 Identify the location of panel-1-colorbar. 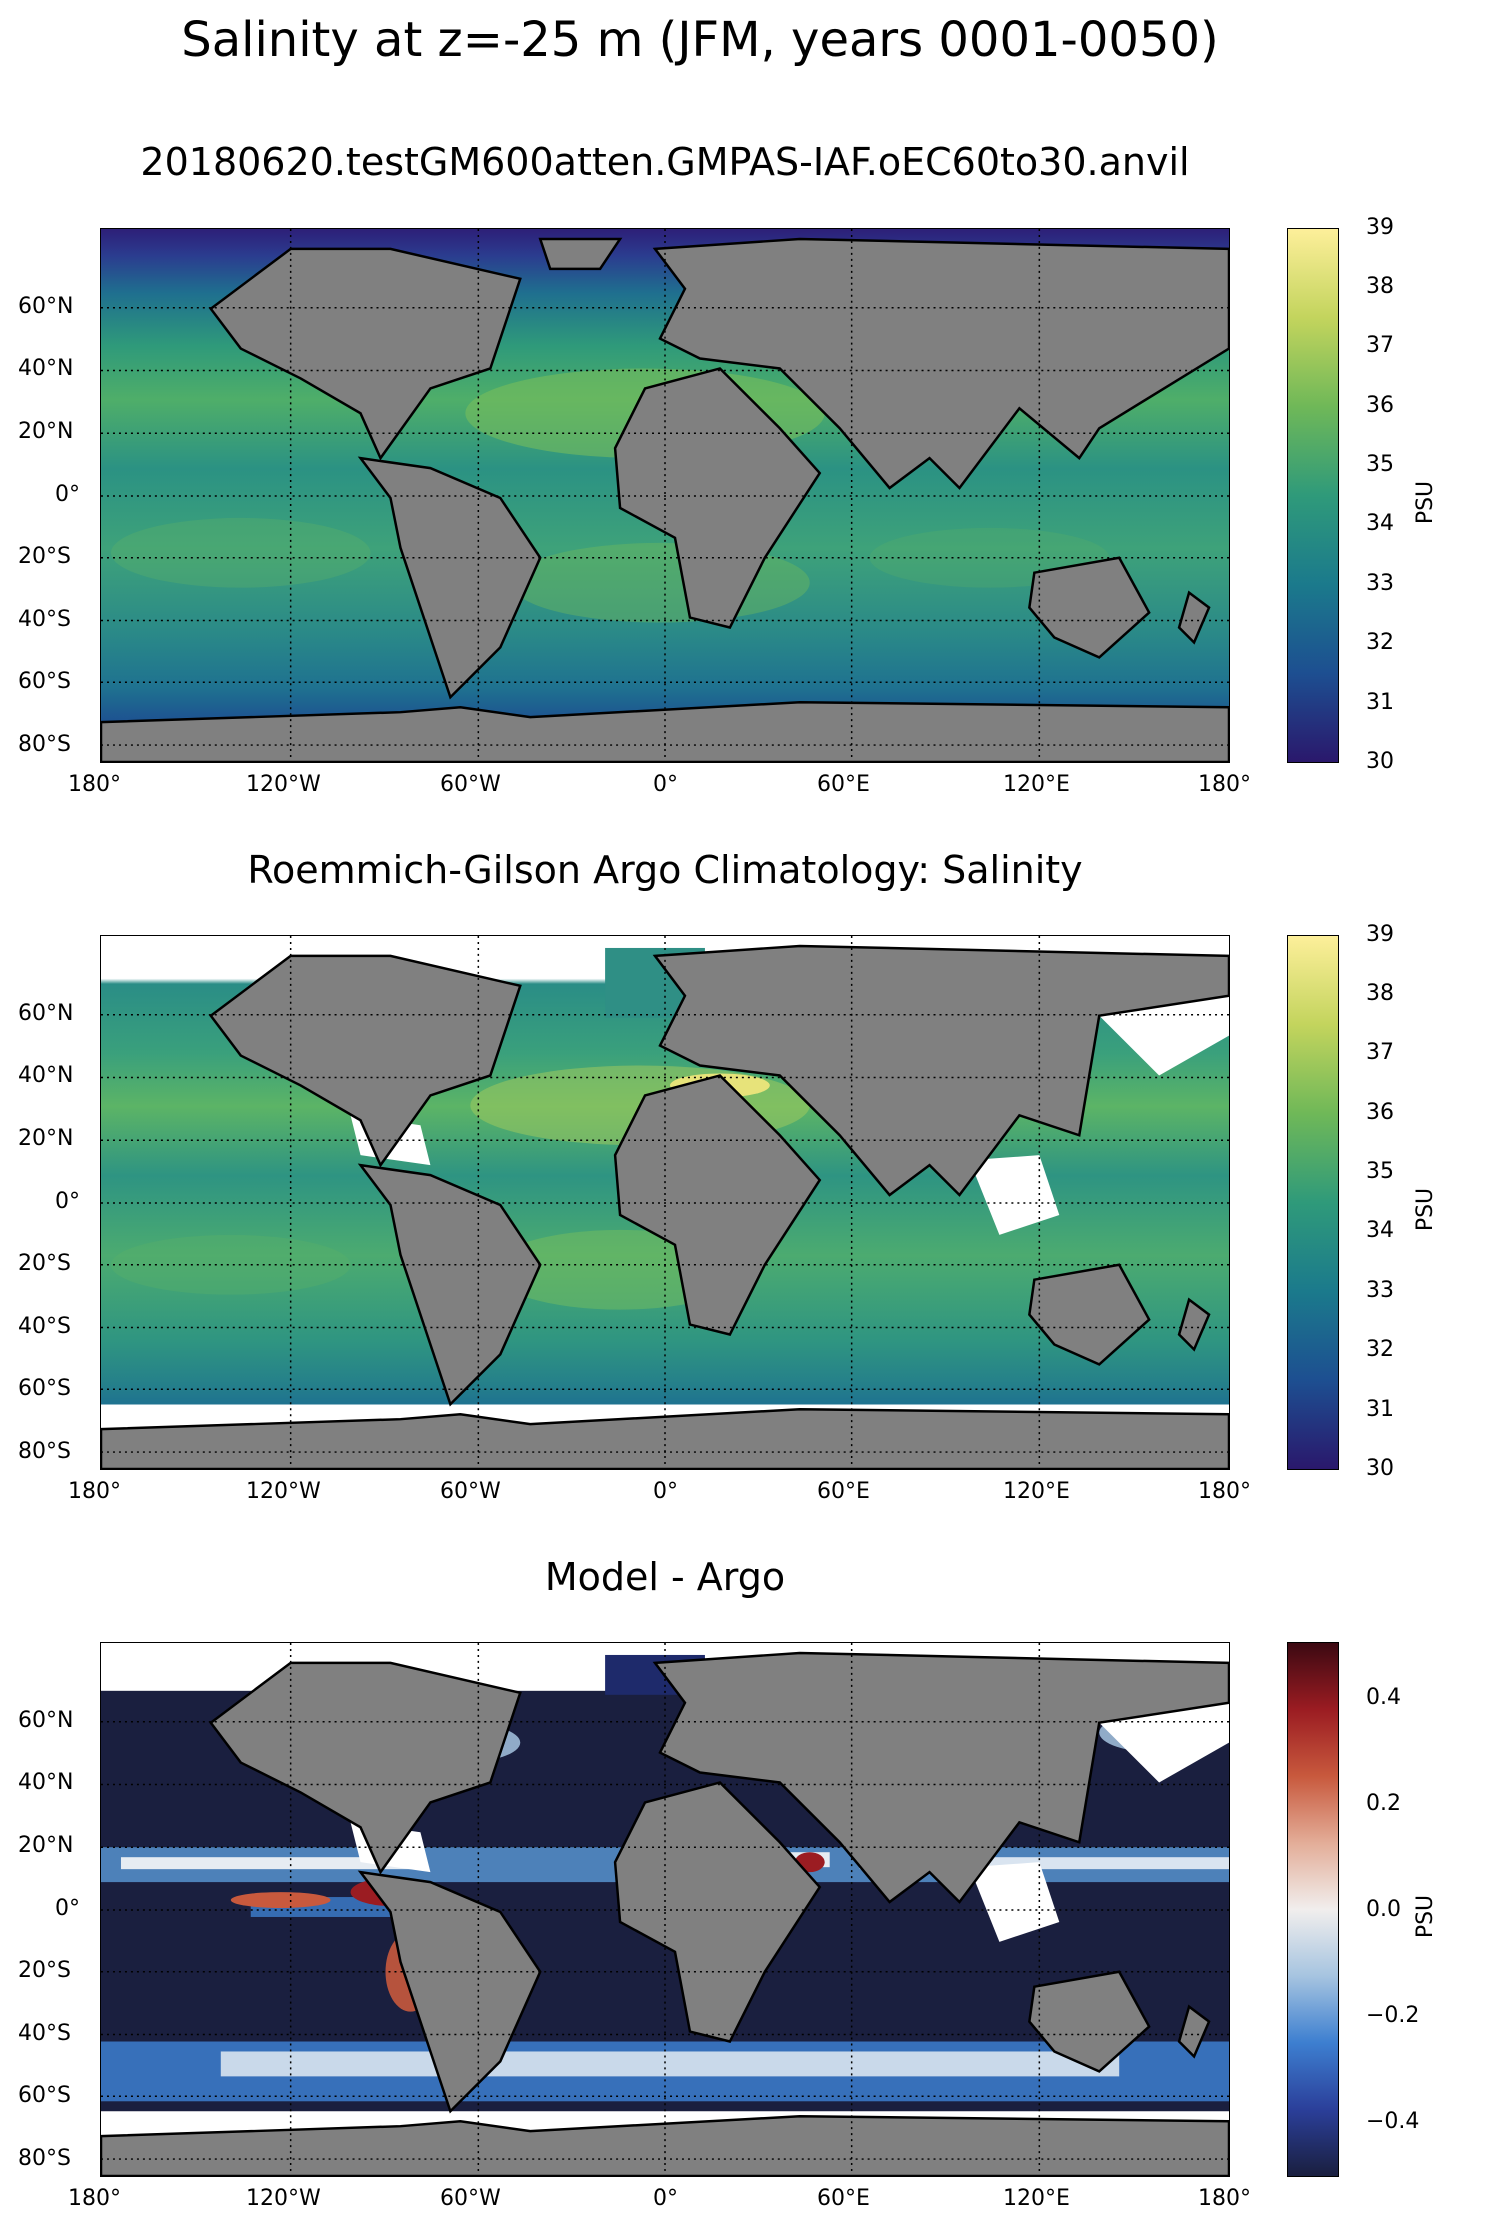
(1313, 495).